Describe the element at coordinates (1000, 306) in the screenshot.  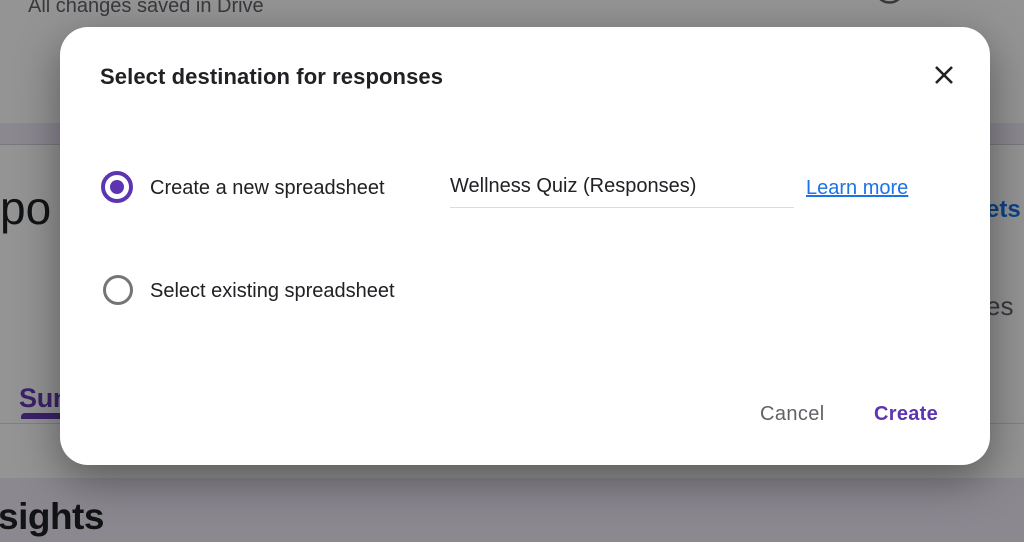
I see `accepting-responses-fragment: es` at that location.